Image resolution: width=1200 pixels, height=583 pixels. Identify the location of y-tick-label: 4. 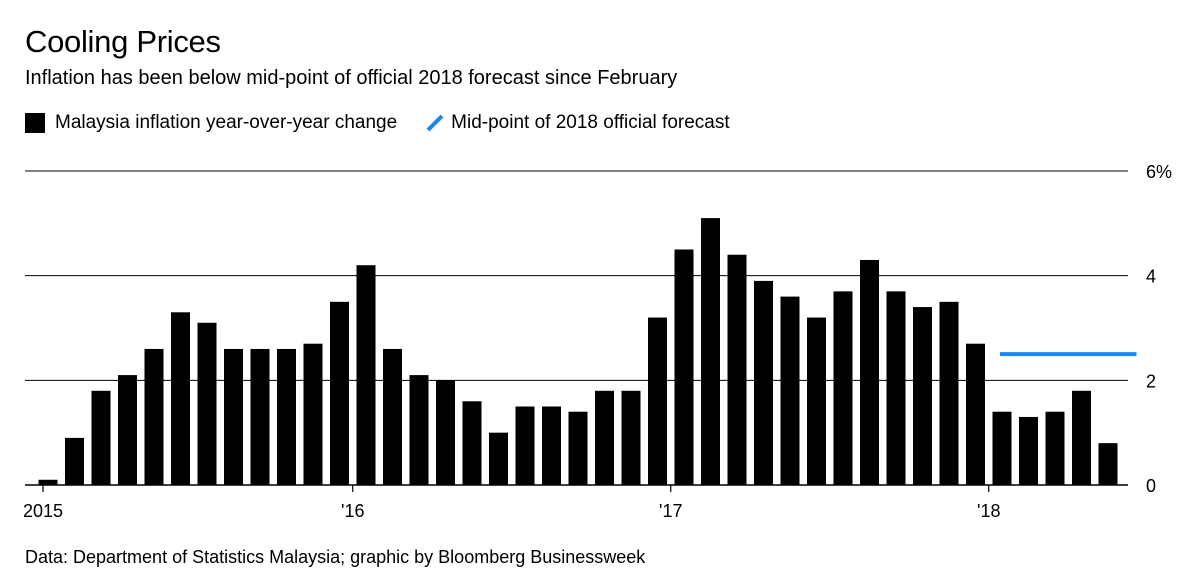
(1151, 277).